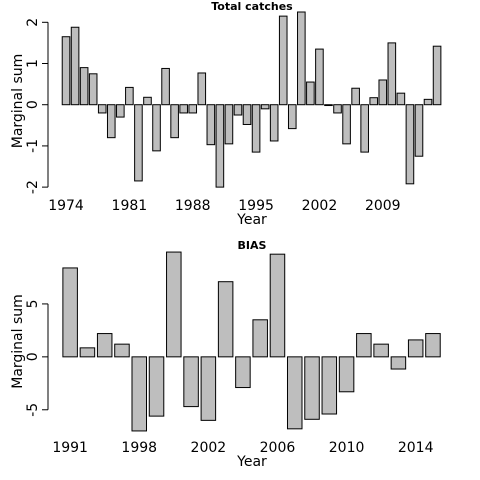 This screenshot has height=480, width=480. Describe the element at coordinates (278, 448) in the screenshot. I see `x-tick-label: 2006` at that location.